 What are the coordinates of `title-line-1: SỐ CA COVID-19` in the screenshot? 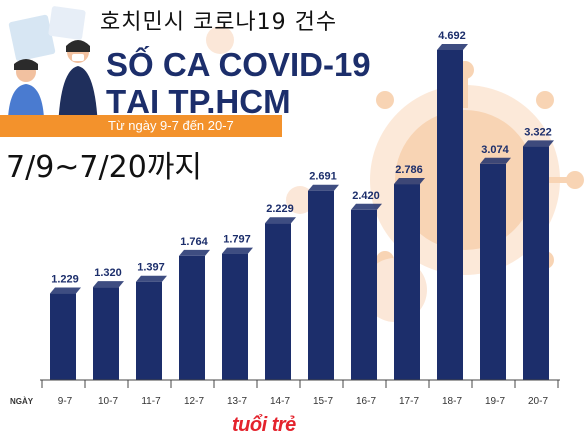 It's located at (238, 64).